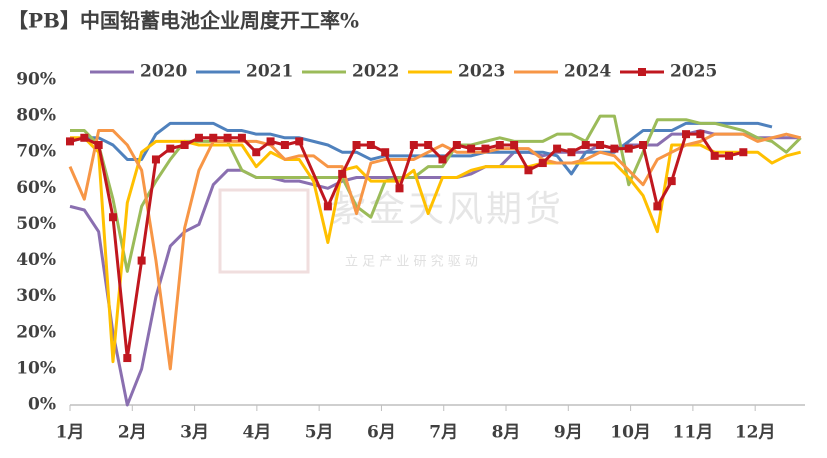 The height and width of the screenshot is (458, 827). What do you see at coordinates (194, 433) in the screenshot?
I see `x-tick-label: 3月` at bounding box center [194, 433].